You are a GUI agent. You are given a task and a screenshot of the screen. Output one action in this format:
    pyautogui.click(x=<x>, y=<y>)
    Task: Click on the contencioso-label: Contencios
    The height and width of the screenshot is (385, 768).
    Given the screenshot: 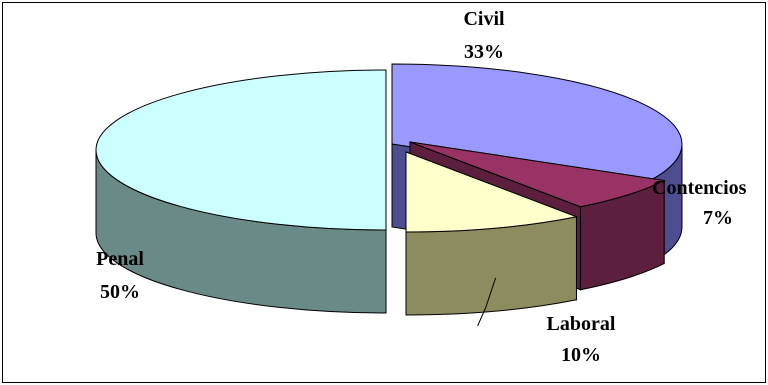 What is the action you would take?
    pyautogui.click(x=699, y=188)
    